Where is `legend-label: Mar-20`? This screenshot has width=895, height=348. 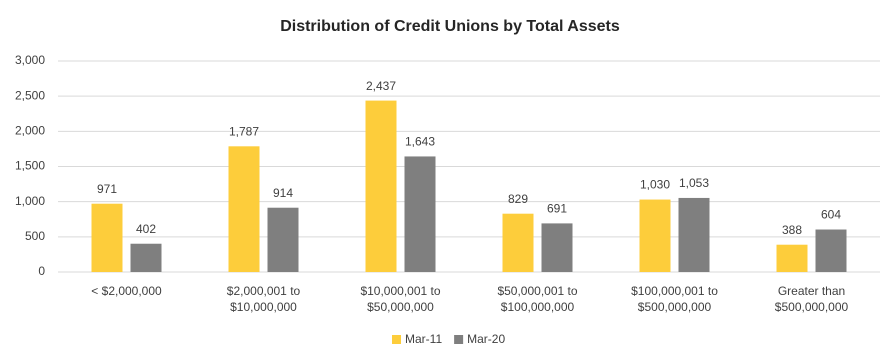 legend-label: Mar-20 is located at coordinates (486, 339).